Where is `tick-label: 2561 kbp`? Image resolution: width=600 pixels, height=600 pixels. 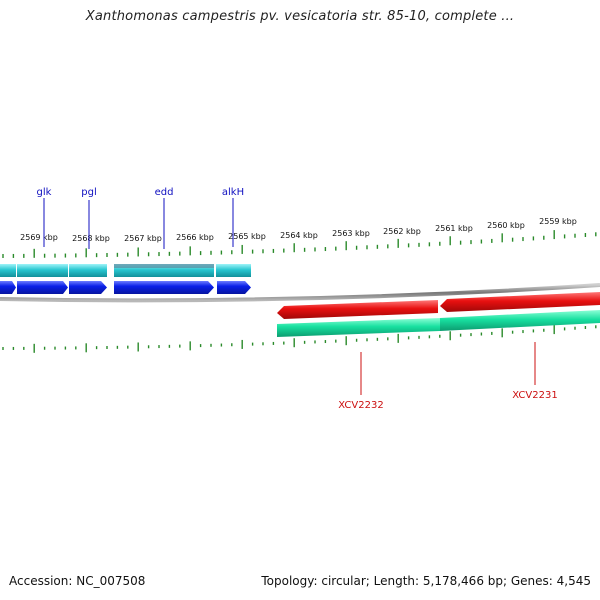 tick-label: 2561 kbp is located at coordinates (454, 228).